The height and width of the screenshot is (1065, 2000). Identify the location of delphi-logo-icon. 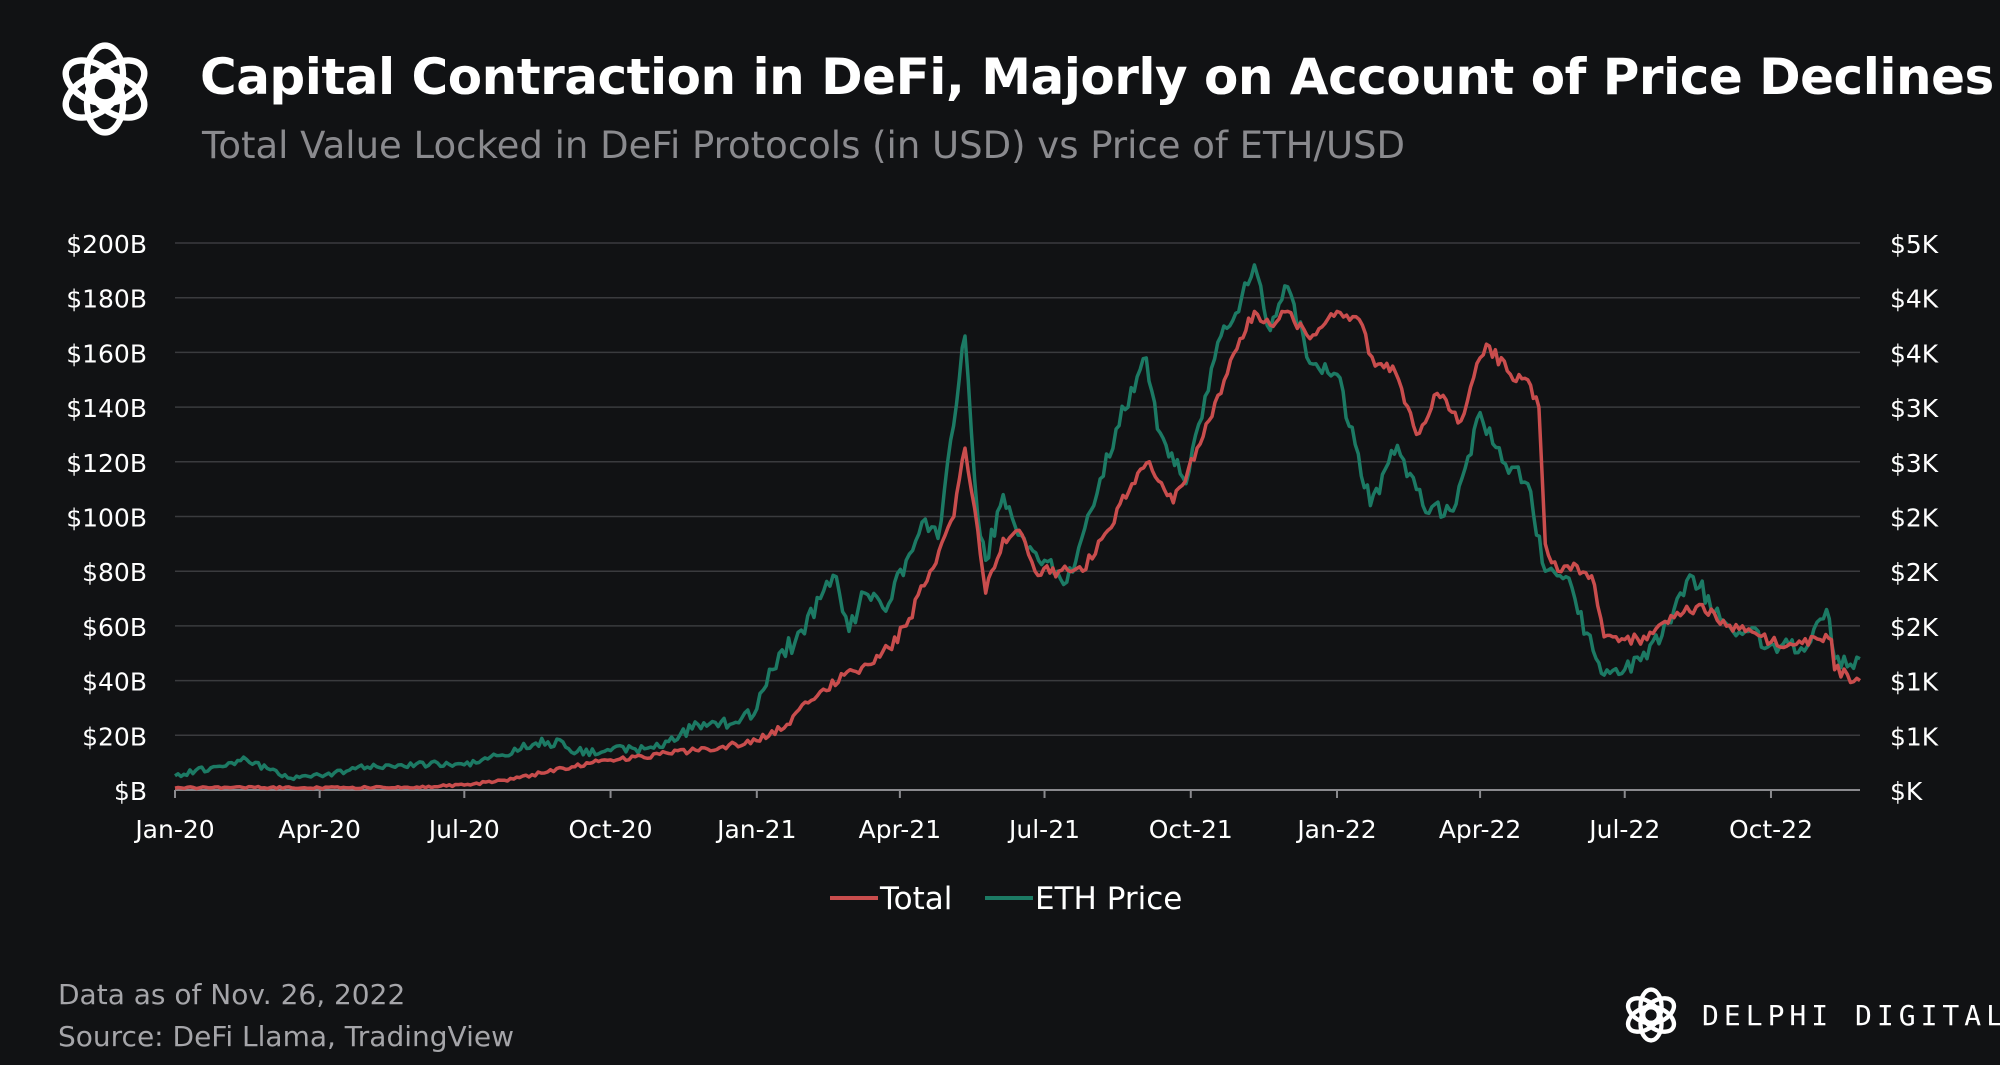
(105, 89).